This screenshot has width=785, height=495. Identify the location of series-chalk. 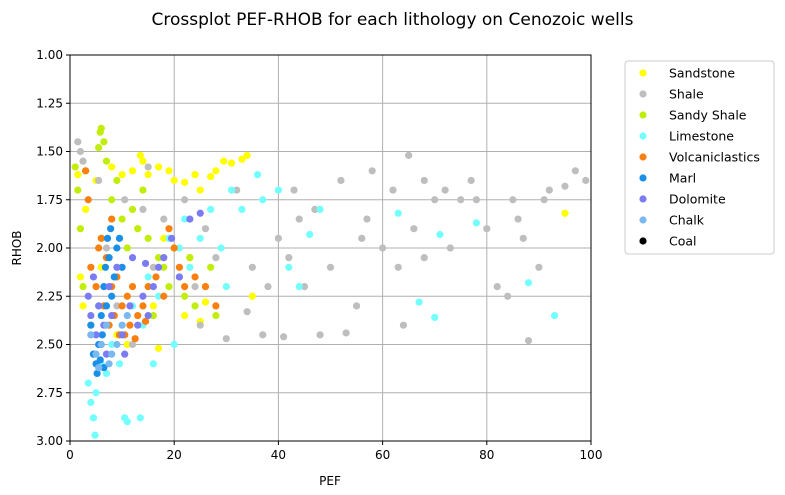
(109, 341).